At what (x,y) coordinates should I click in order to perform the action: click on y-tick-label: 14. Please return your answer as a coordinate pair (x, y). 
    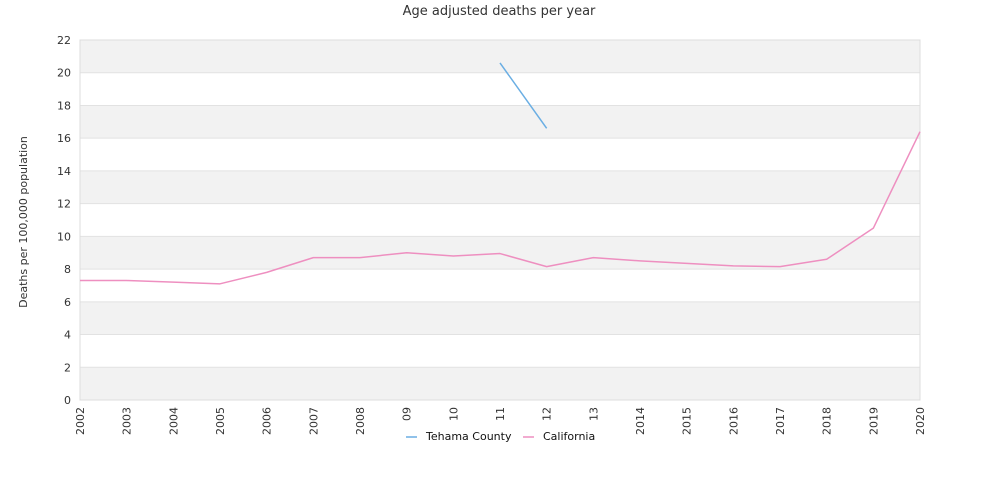
    Looking at the image, I should click on (64, 171).